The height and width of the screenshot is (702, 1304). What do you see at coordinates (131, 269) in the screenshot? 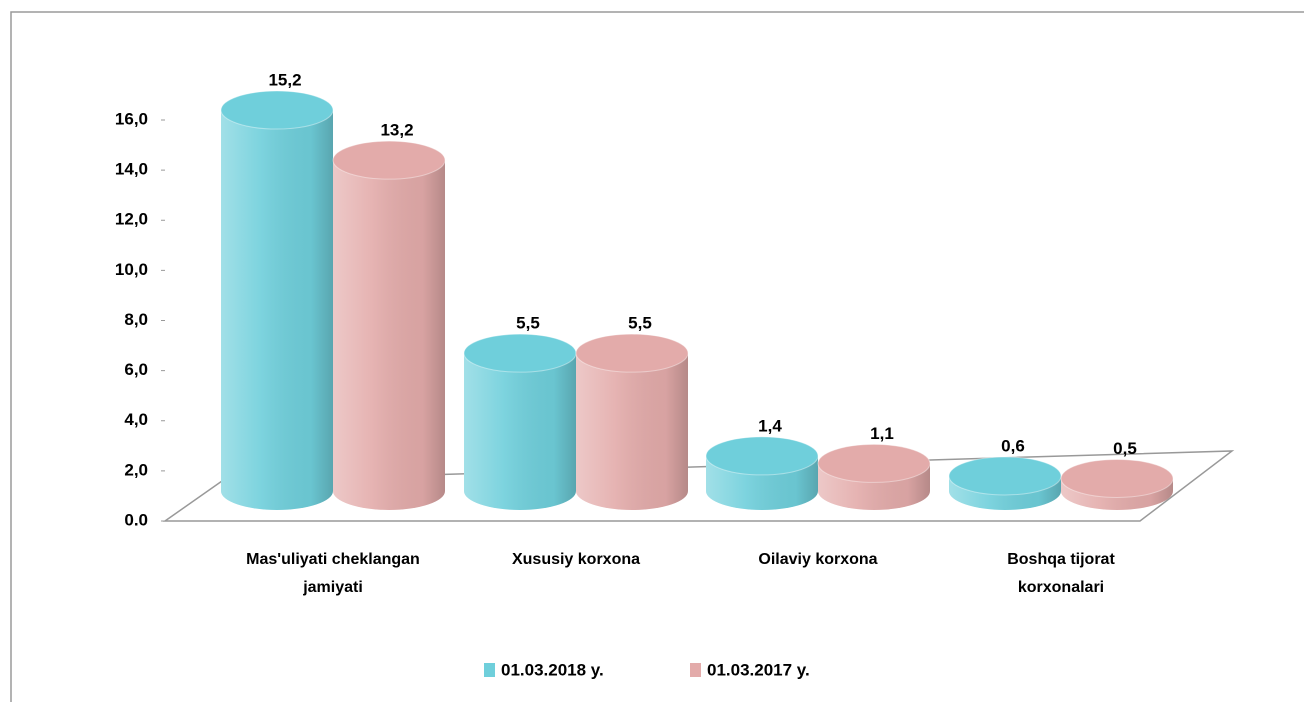
I see `y-tick-label: 10,0` at bounding box center [131, 269].